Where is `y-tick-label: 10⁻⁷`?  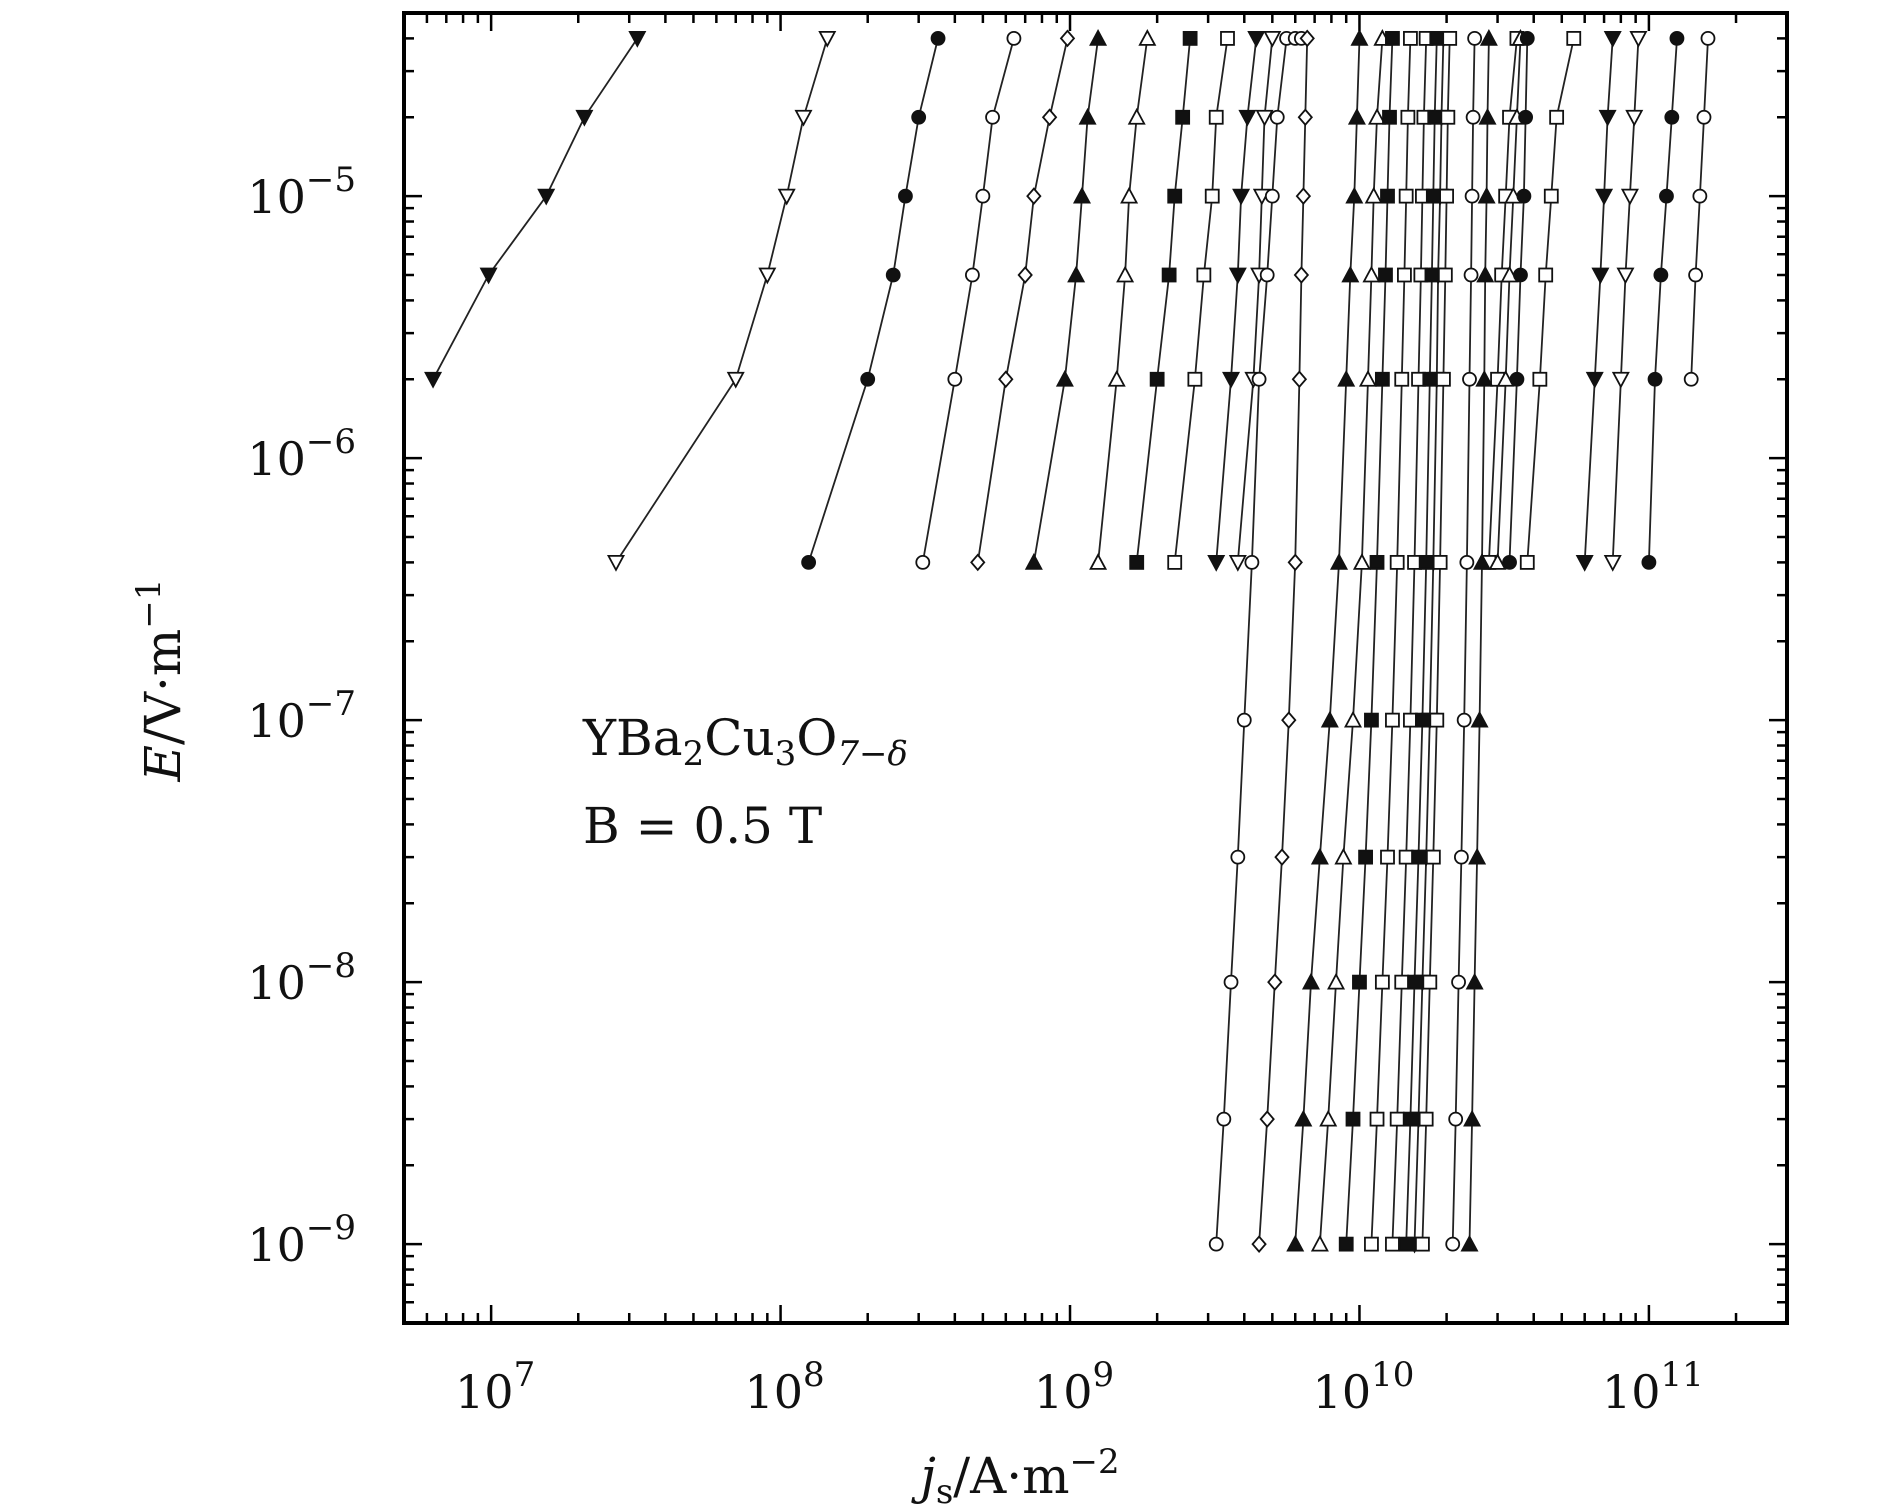 y-tick-label: 10⁻⁷ is located at coordinates (301, 716).